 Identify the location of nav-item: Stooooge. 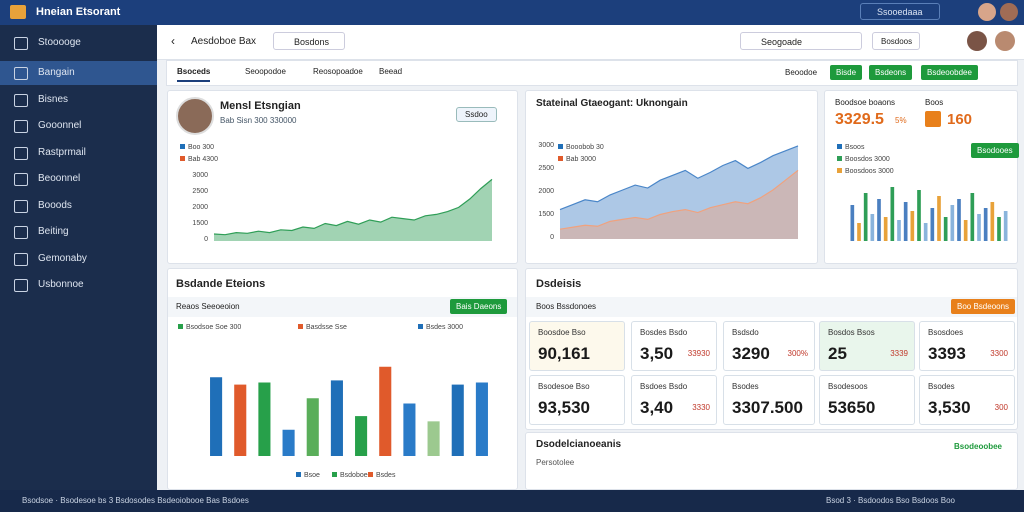
(78, 43).